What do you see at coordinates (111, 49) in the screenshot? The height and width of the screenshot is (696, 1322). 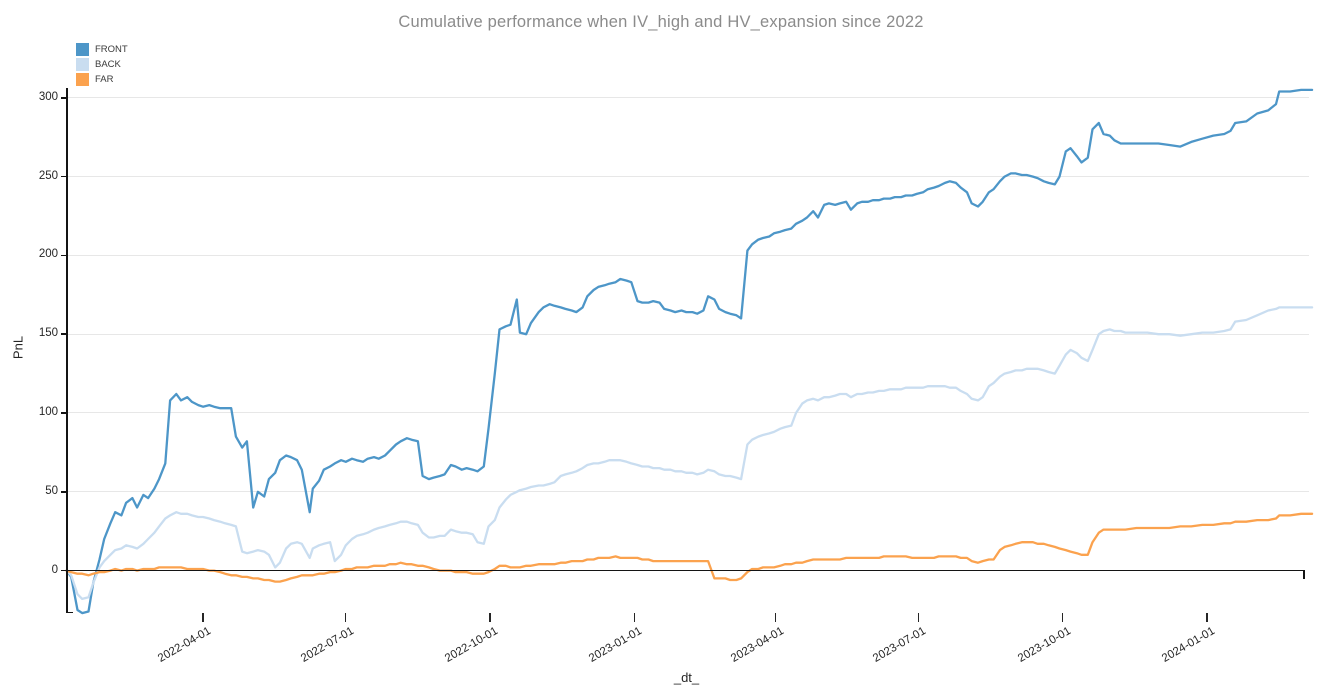 I see `legend-label-front: FRONT` at bounding box center [111, 49].